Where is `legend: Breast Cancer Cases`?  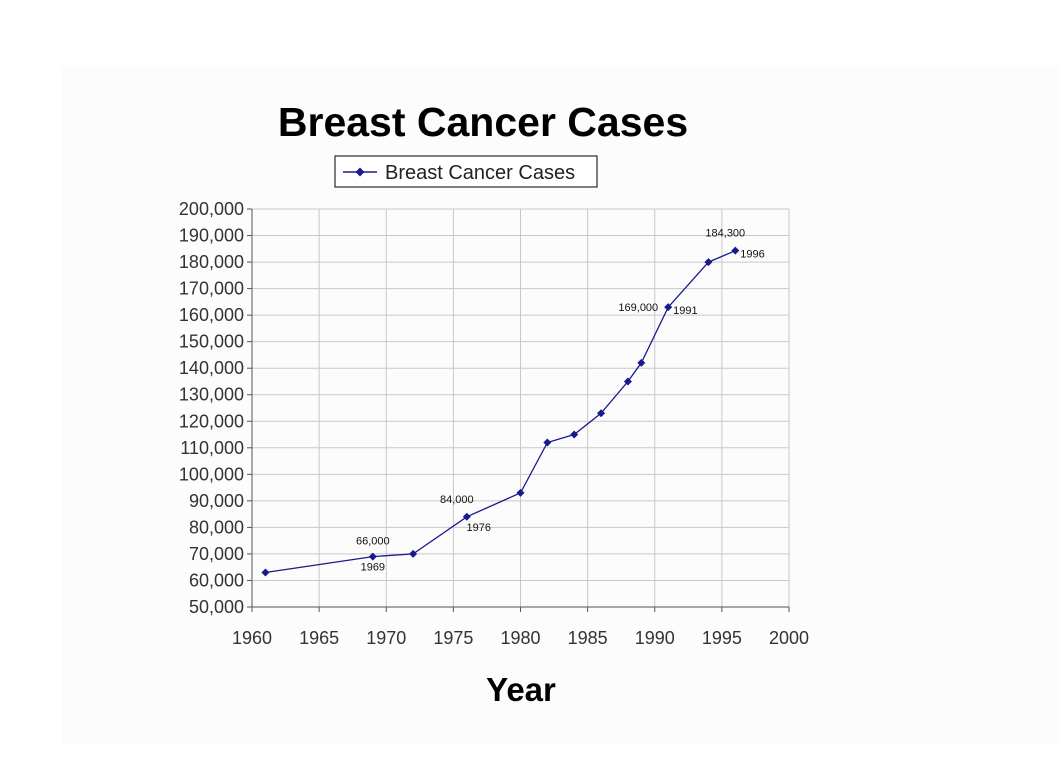 legend: Breast Cancer Cases is located at coordinates (466, 171).